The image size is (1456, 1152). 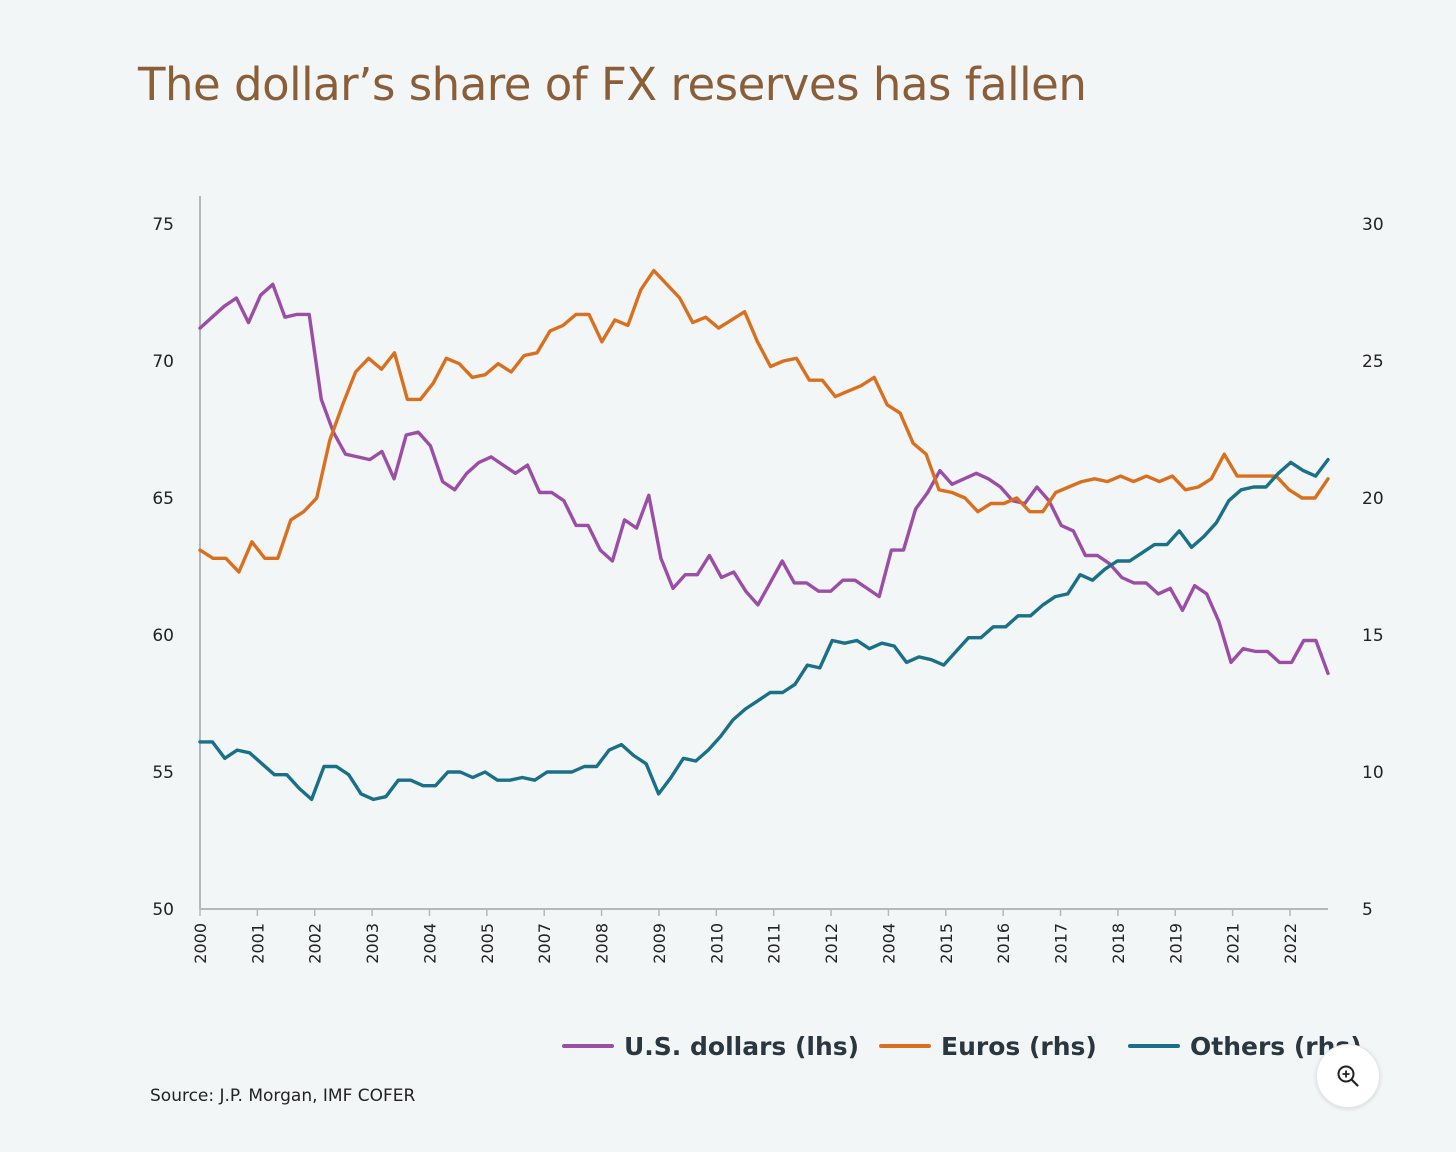 I want to click on x-tick-label: 2002, so click(x=315, y=943).